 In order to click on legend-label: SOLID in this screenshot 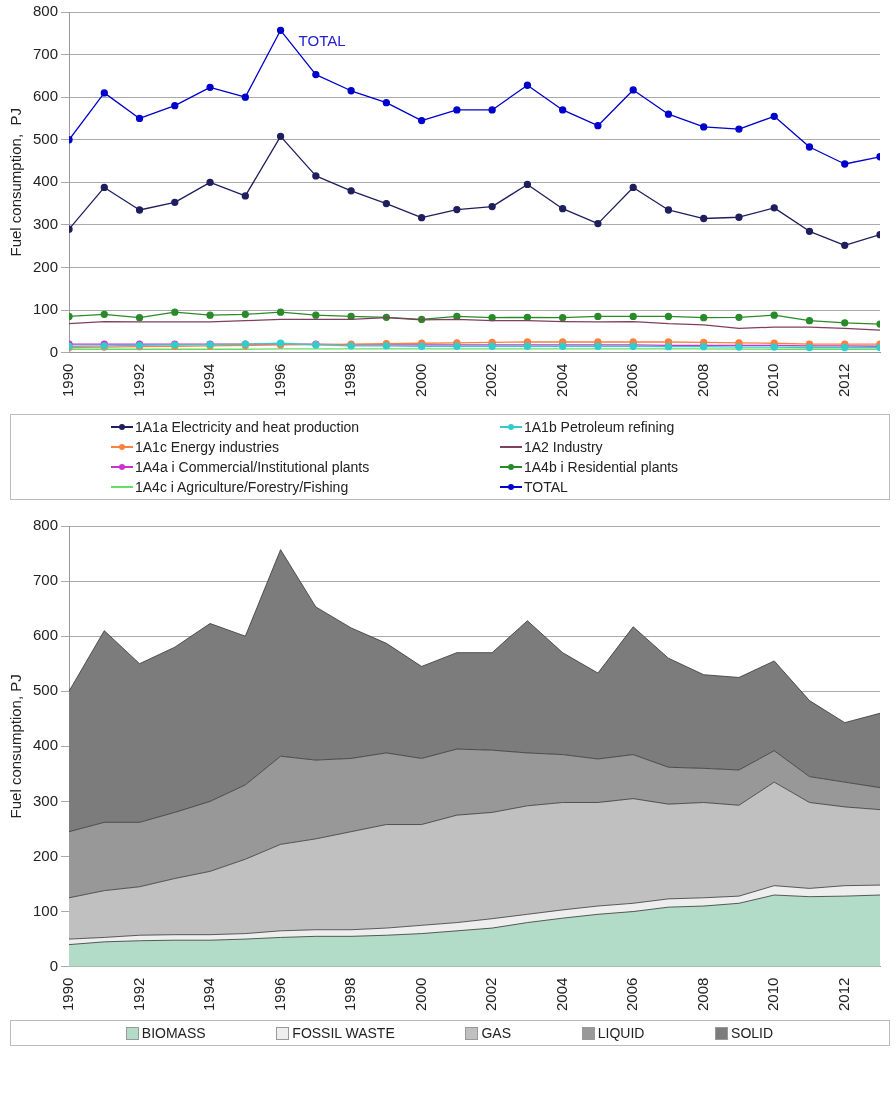, I will do `click(752, 1033)`.